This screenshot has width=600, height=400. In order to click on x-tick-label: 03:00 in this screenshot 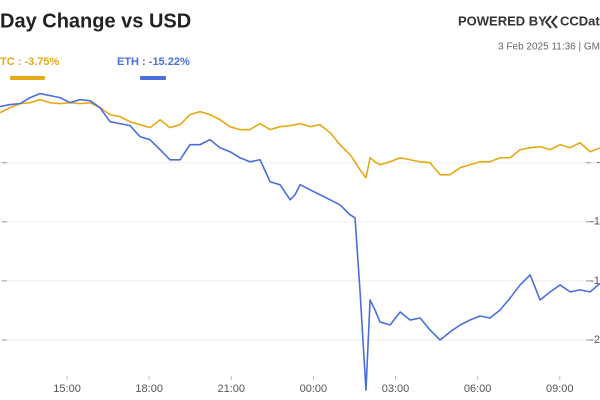, I will do `click(396, 389)`.